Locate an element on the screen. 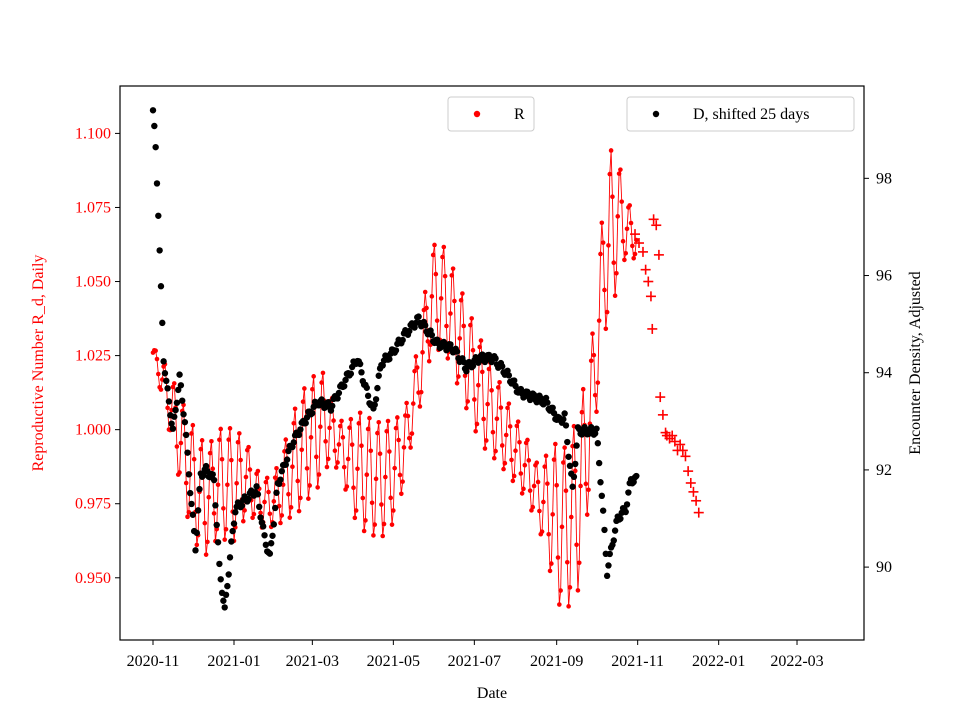 The height and width of the screenshot is (720, 960). y-axis-left: 0.950 0.975 1.000 1.025 1.050 1.075 1.100 is located at coordinates (97, 356).